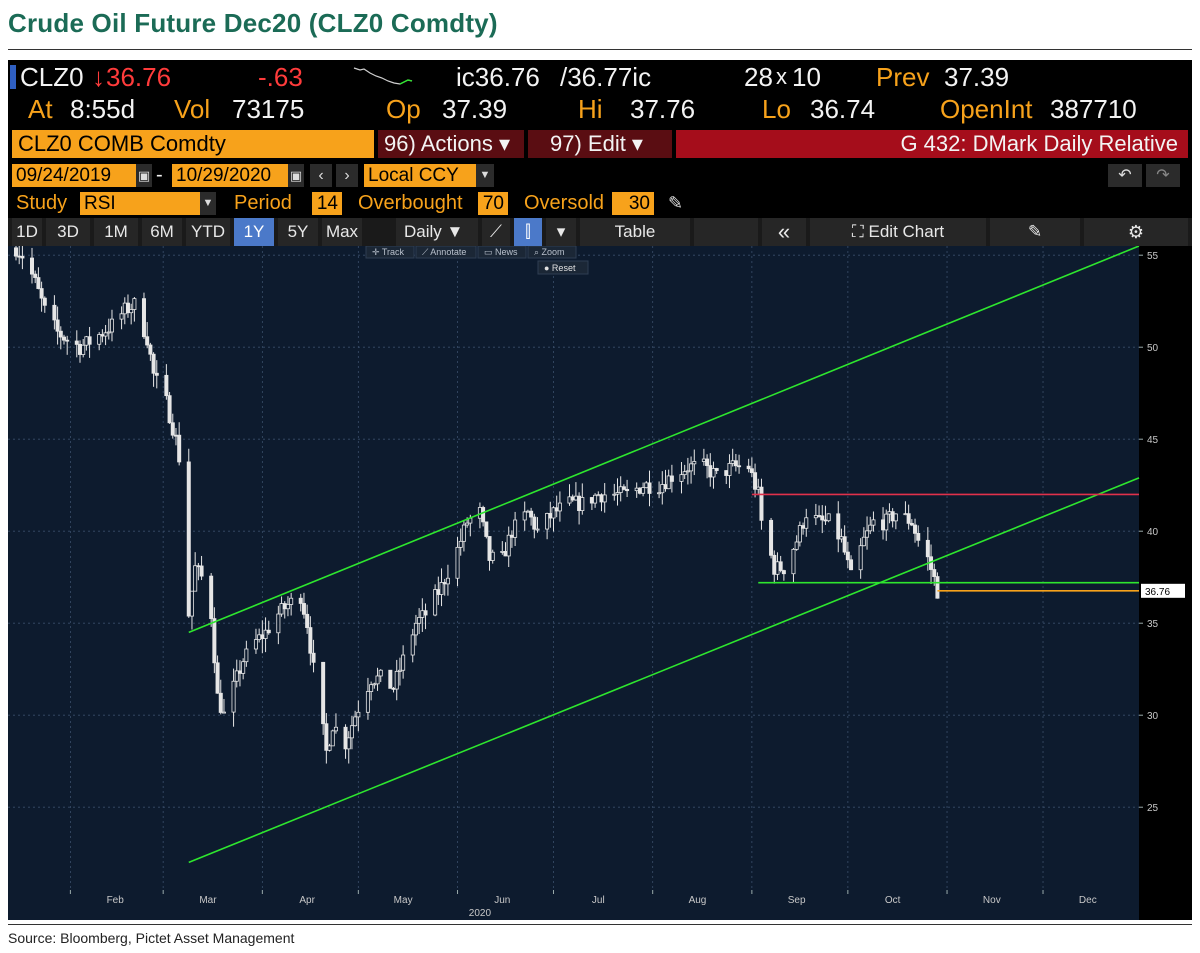  I want to click on range-tab-3d: 3D, so click(68, 232).